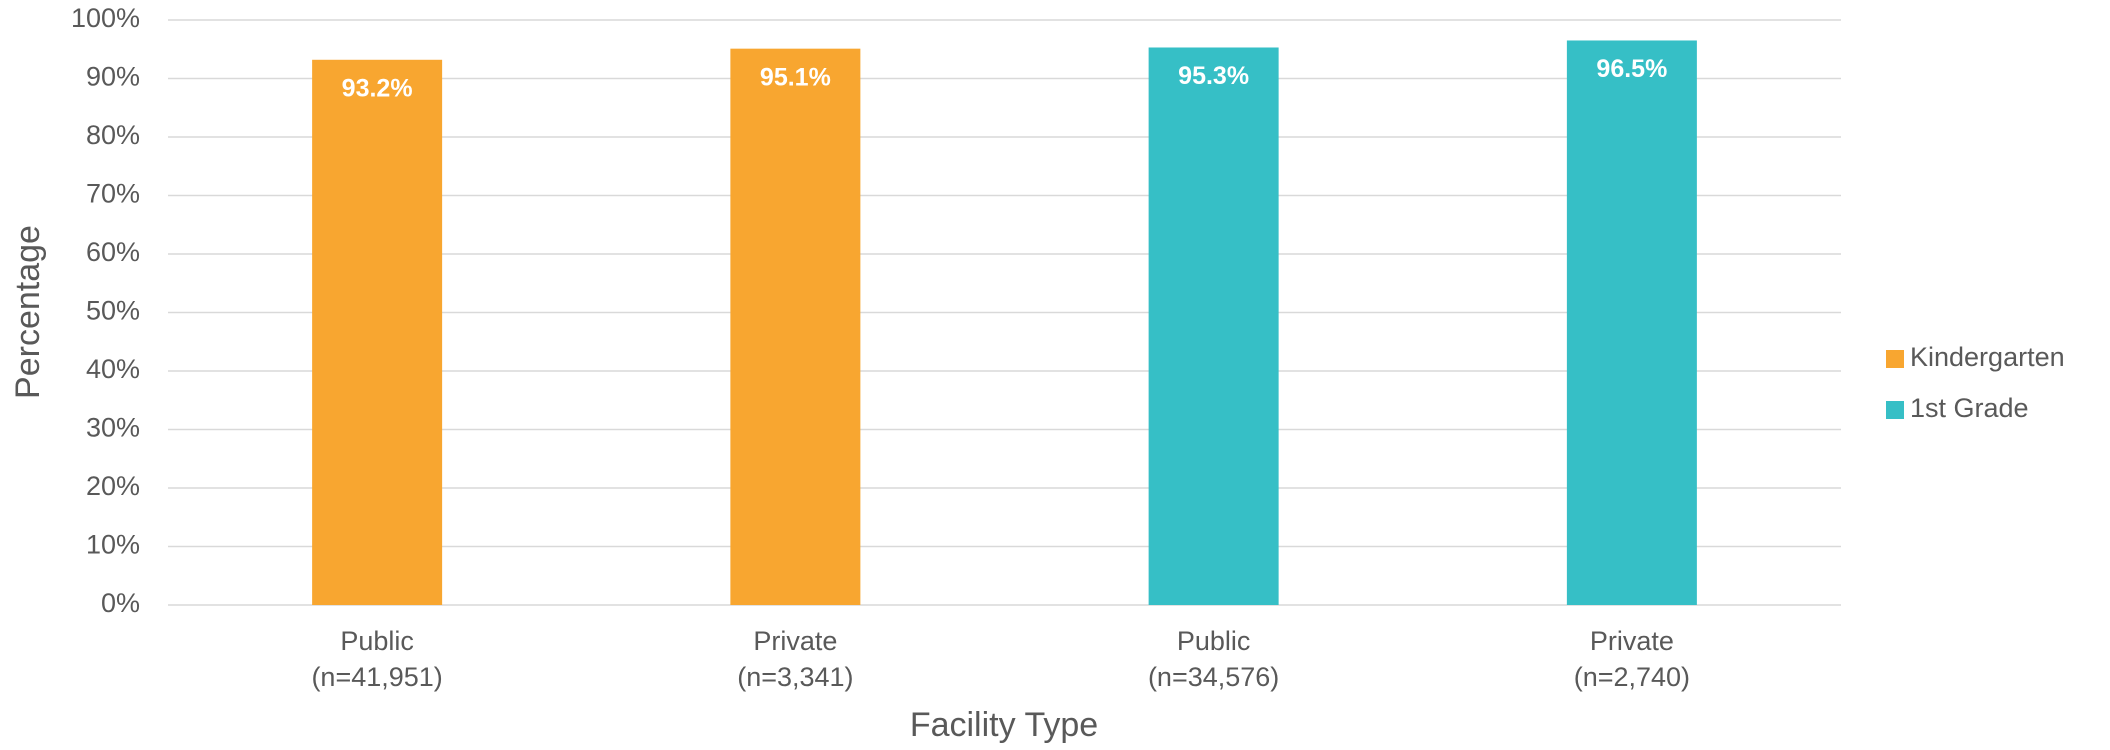  I want to click on legend-label: Kindergarten, so click(1987, 357).